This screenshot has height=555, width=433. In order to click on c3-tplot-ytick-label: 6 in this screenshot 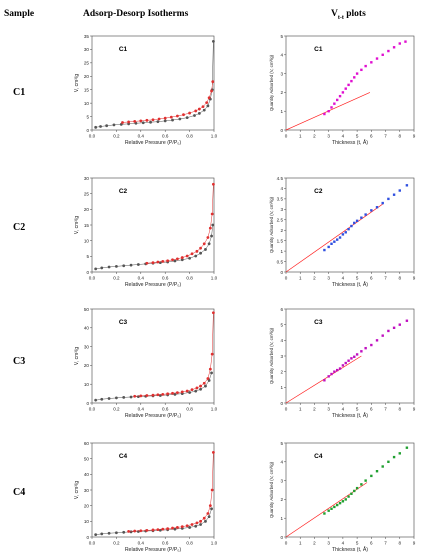, I will do `click(281, 309)`.